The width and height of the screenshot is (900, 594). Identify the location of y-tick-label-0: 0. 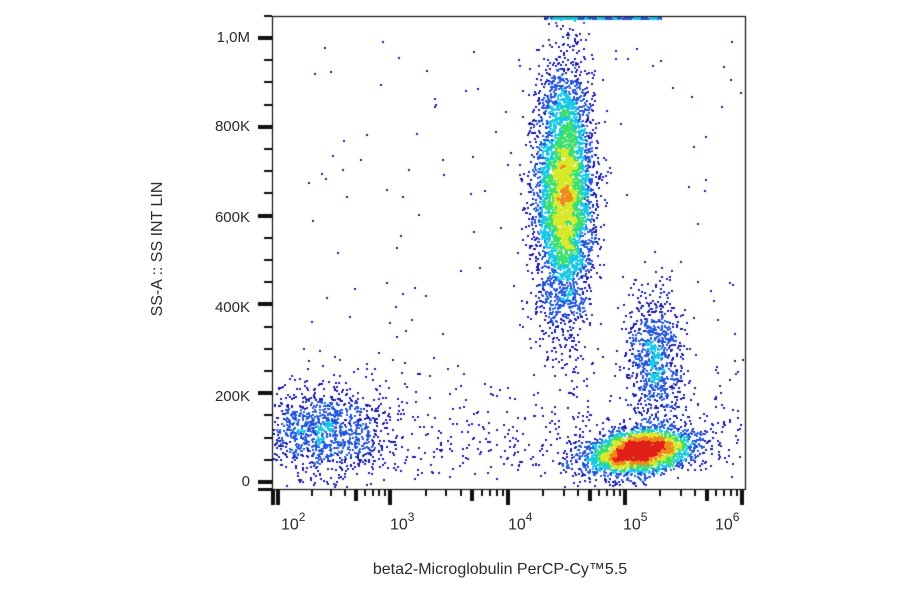
(245, 481).